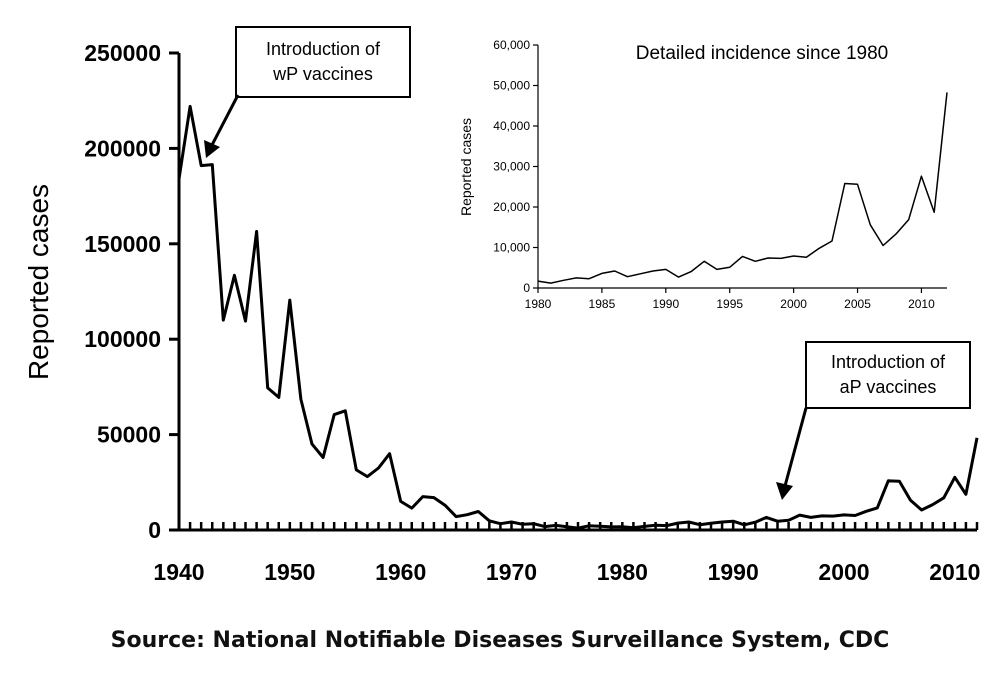 Image resolution: width=1000 pixels, height=692 pixels. What do you see at coordinates (511, 45) in the screenshot?
I see `inset-y-tick-label: 60,000` at bounding box center [511, 45].